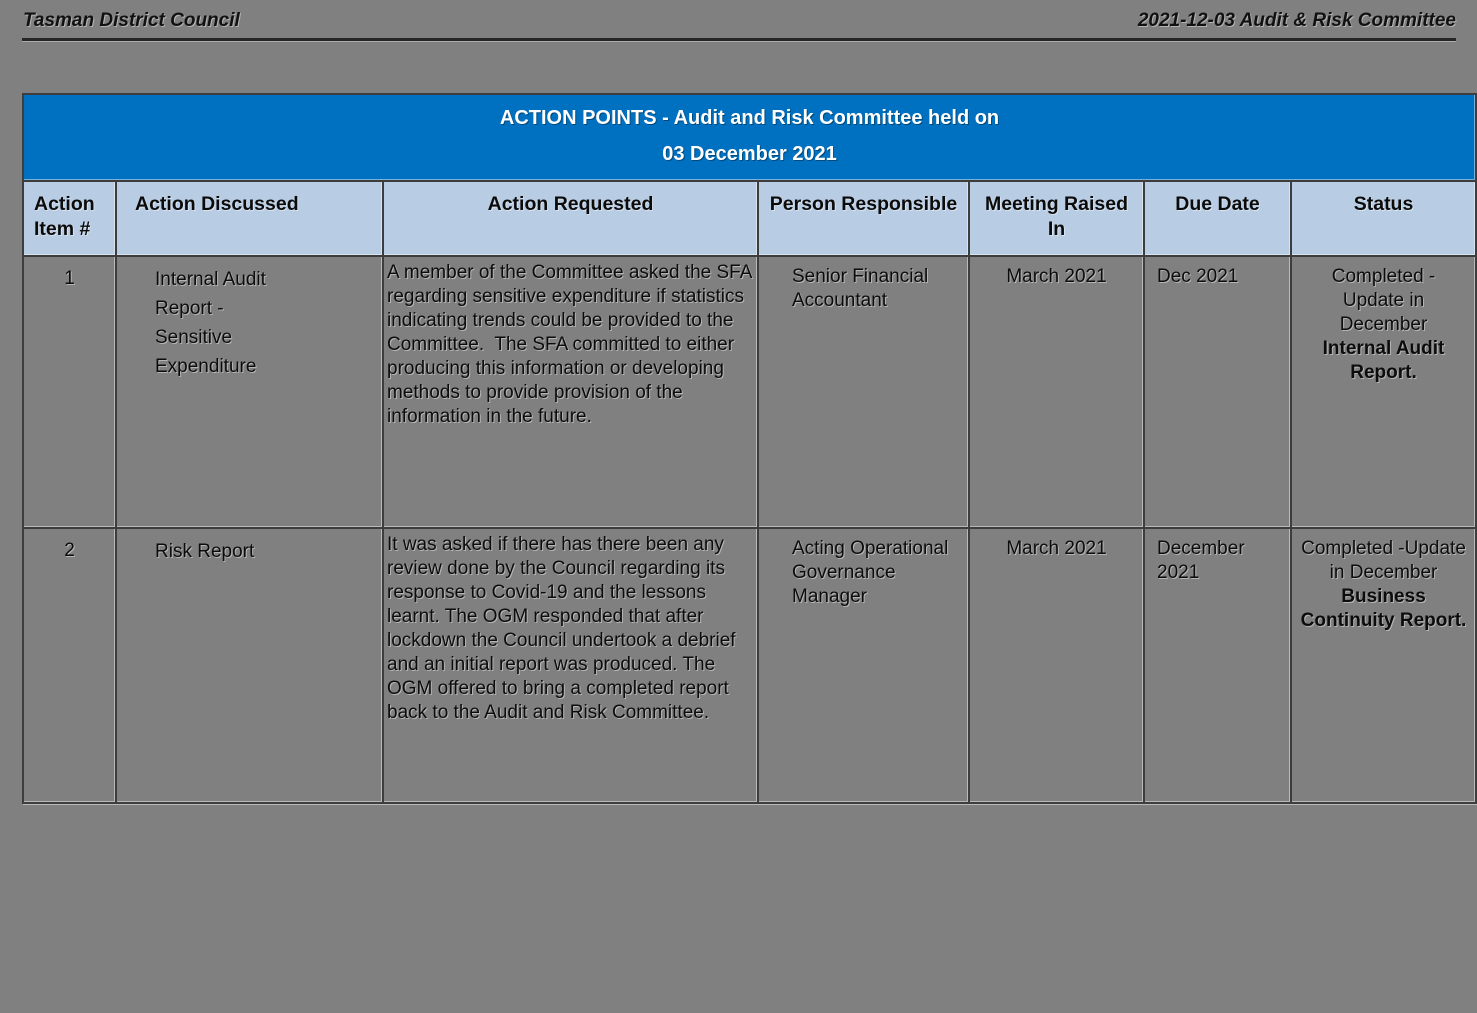 The height and width of the screenshot is (1013, 1477). I want to click on col-header-action-item: Action Item #, so click(69, 218).